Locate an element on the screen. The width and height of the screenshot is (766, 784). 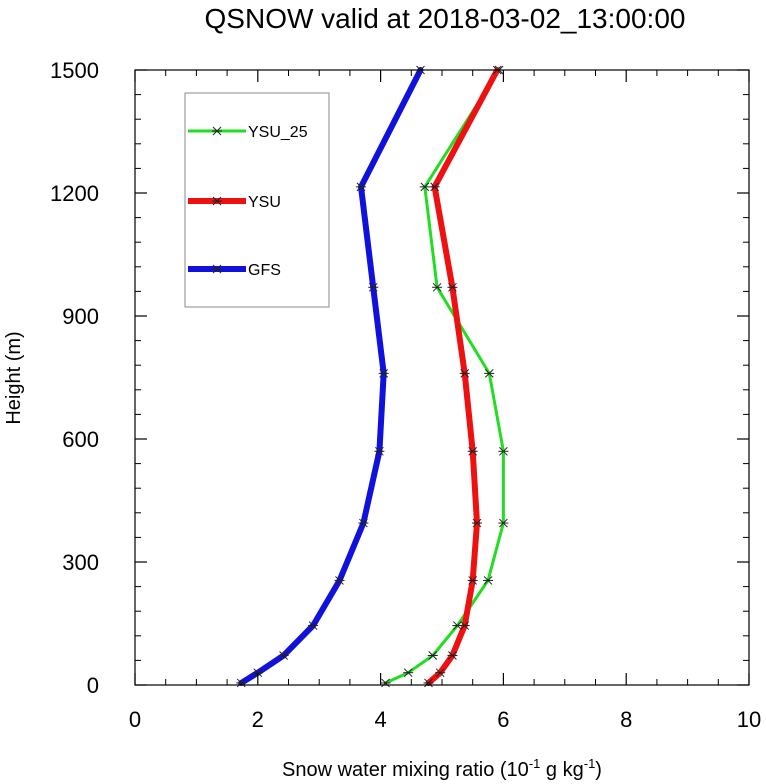
y-tick-label: 600 is located at coordinates (80, 439).